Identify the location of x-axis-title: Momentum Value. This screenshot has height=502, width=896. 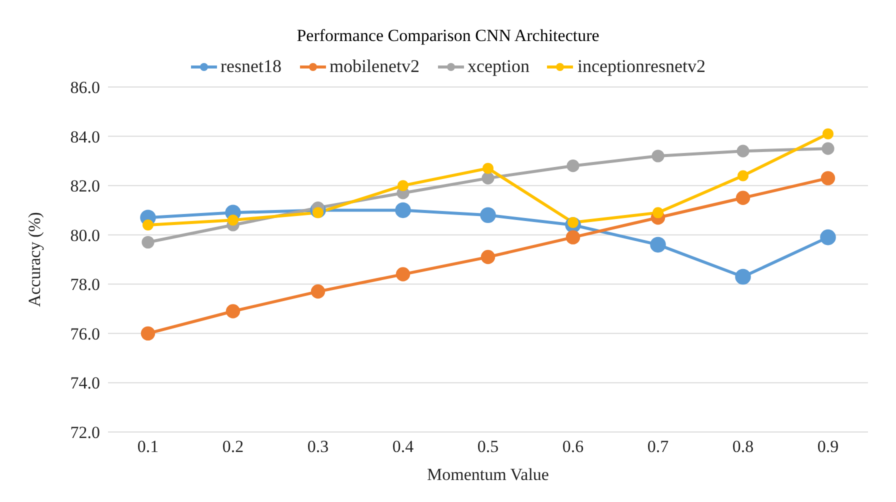
(488, 474).